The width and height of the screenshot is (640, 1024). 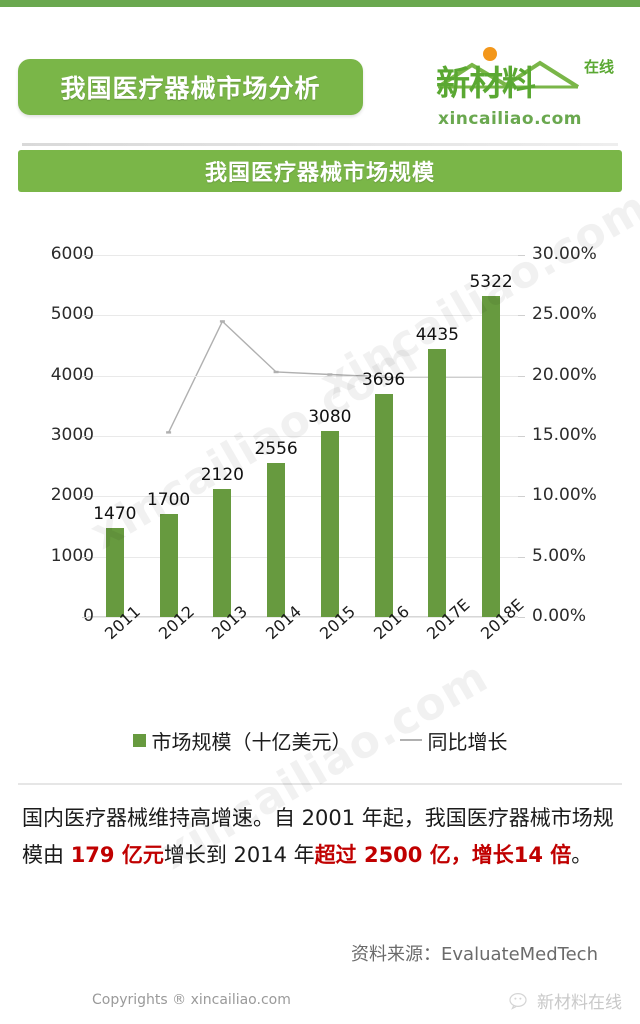 I want to click on y2-axis-tick-label: 0.00%, so click(x=559, y=616).